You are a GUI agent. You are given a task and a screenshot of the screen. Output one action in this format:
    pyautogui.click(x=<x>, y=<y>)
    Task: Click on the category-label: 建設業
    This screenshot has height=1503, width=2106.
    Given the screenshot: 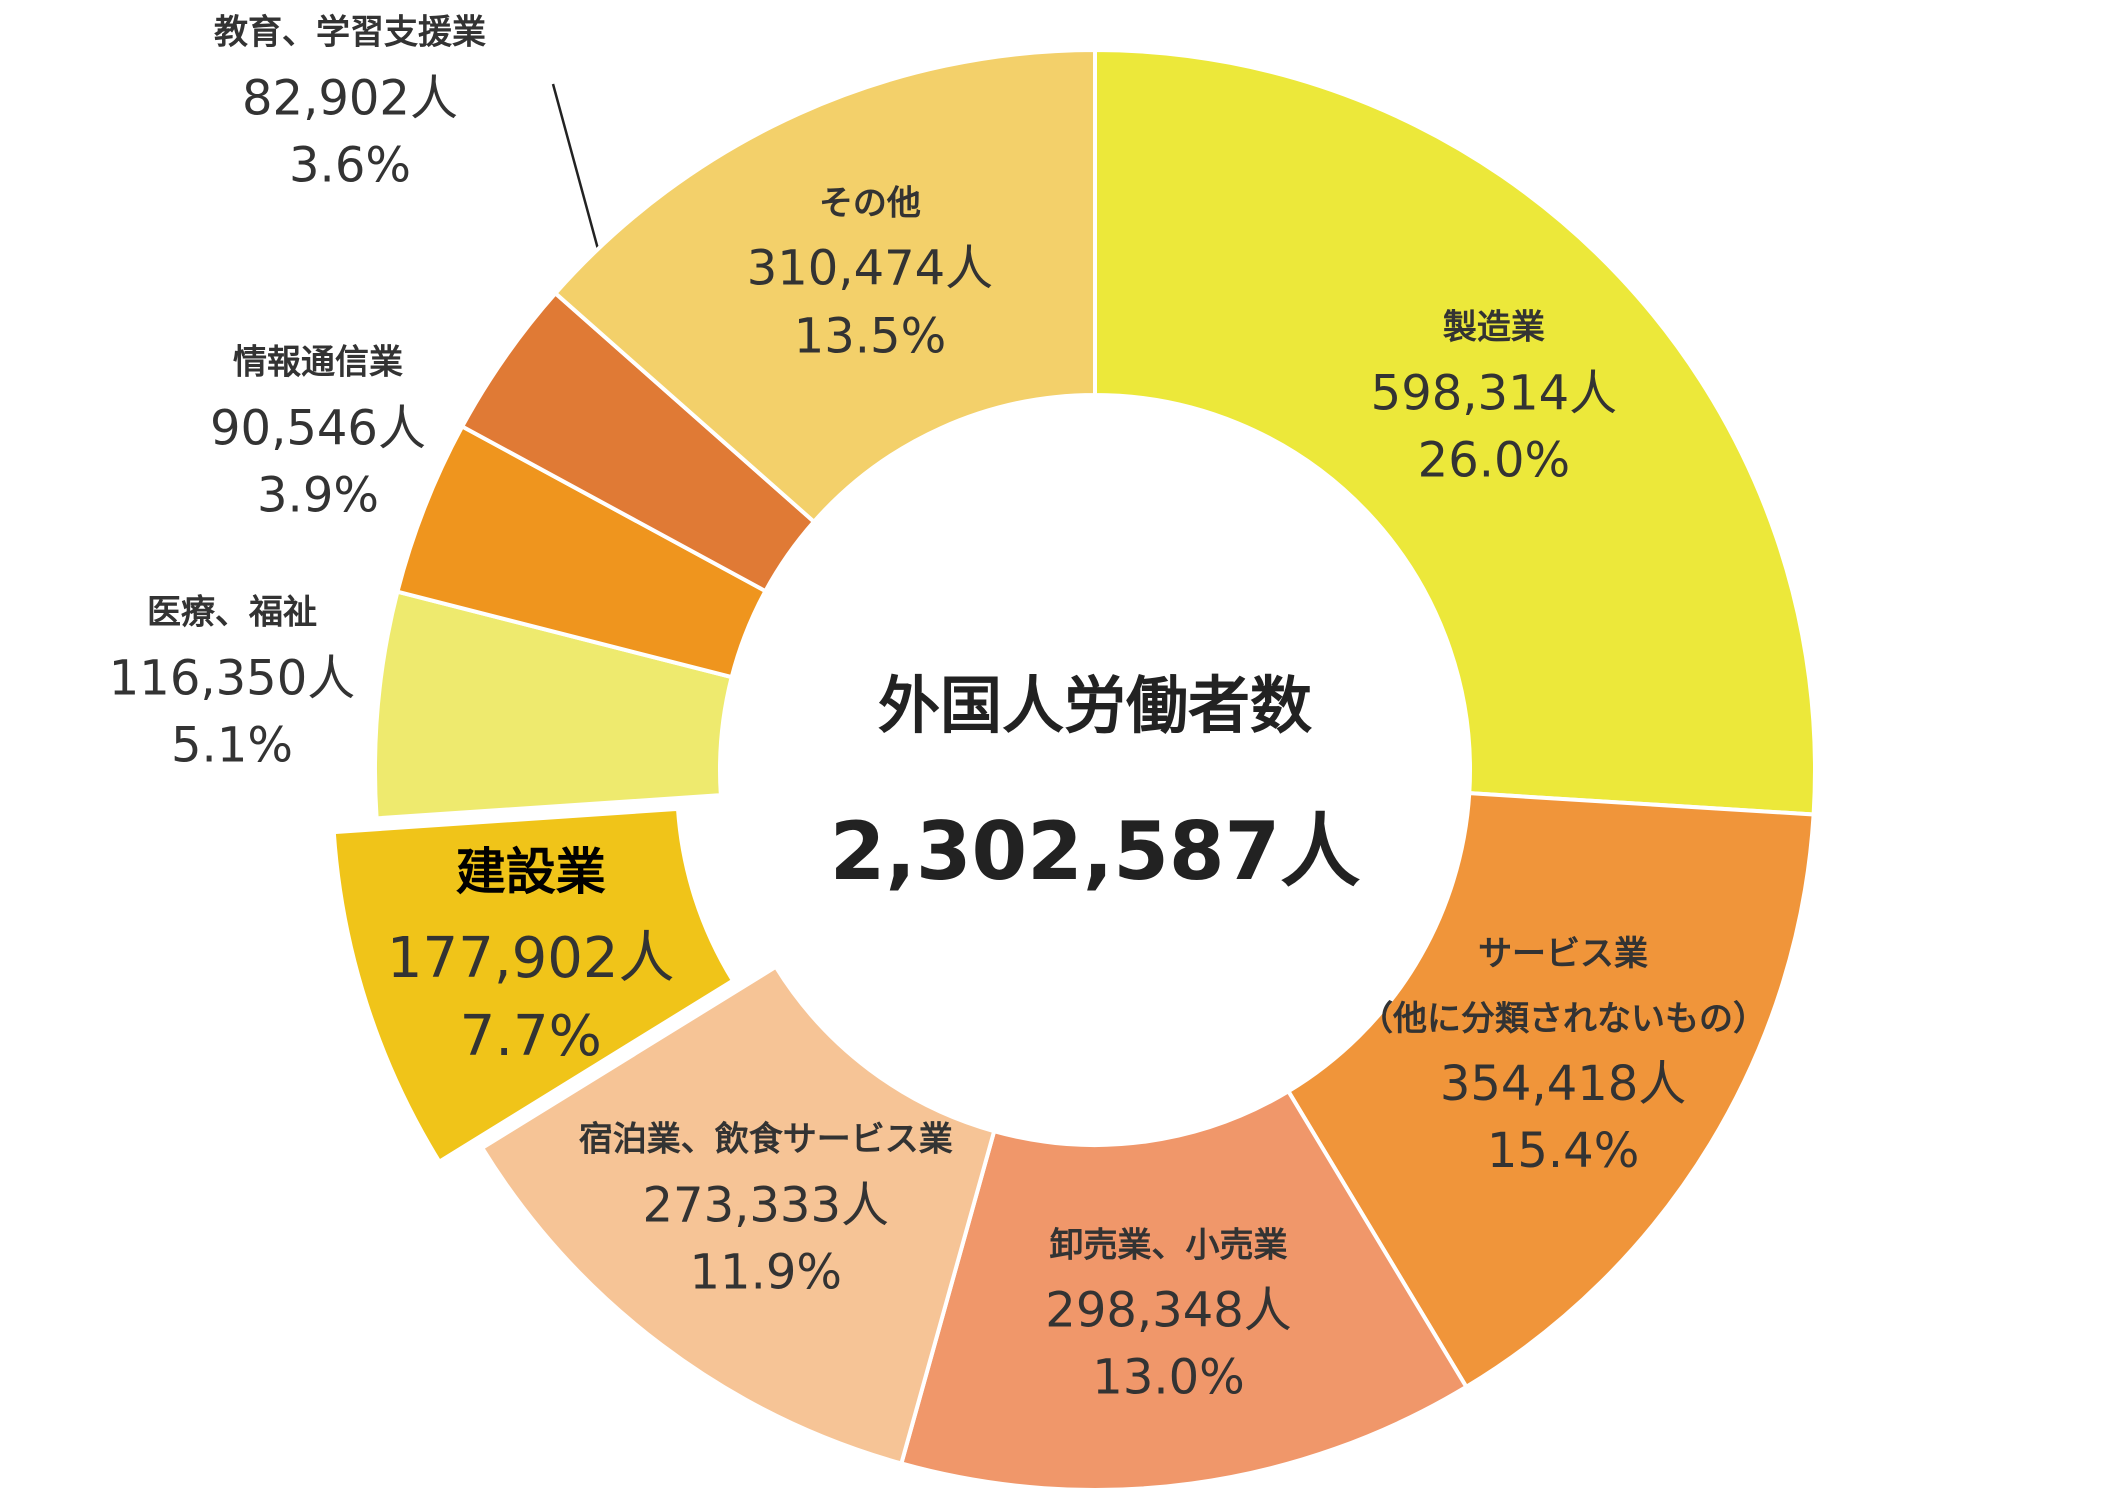 What is the action you would take?
    pyautogui.click(x=530, y=871)
    